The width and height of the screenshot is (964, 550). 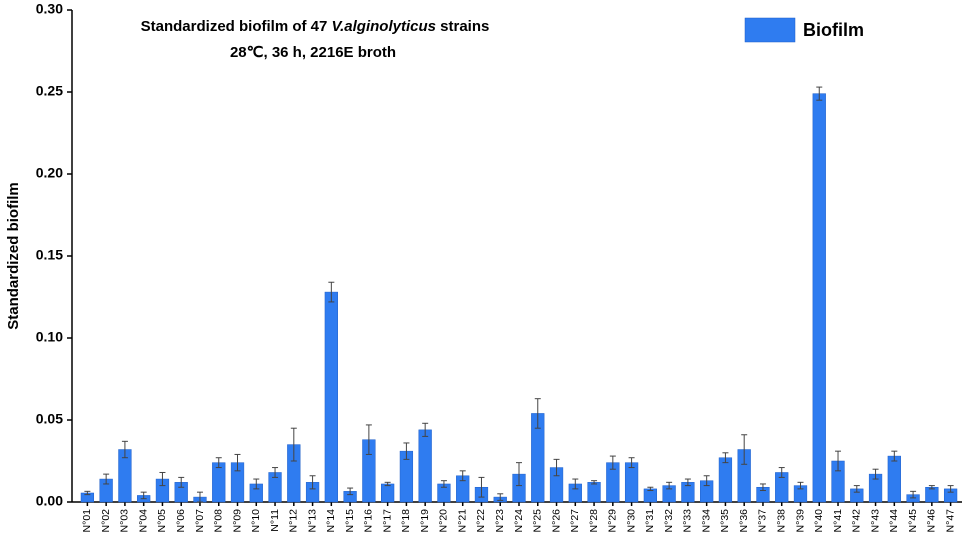 I want to click on title-text: V.alginolyticus, so click(x=384, y=26).